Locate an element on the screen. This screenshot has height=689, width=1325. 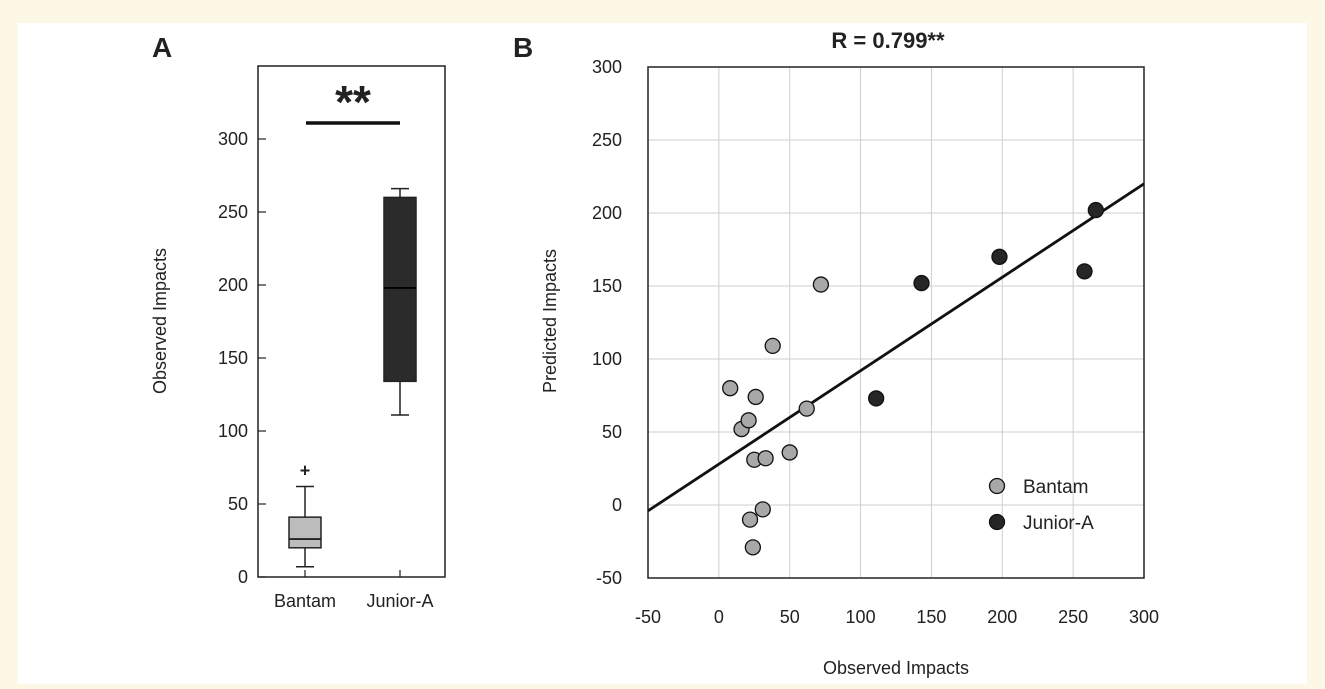
series-bantam is located at coordinates (776, 416).